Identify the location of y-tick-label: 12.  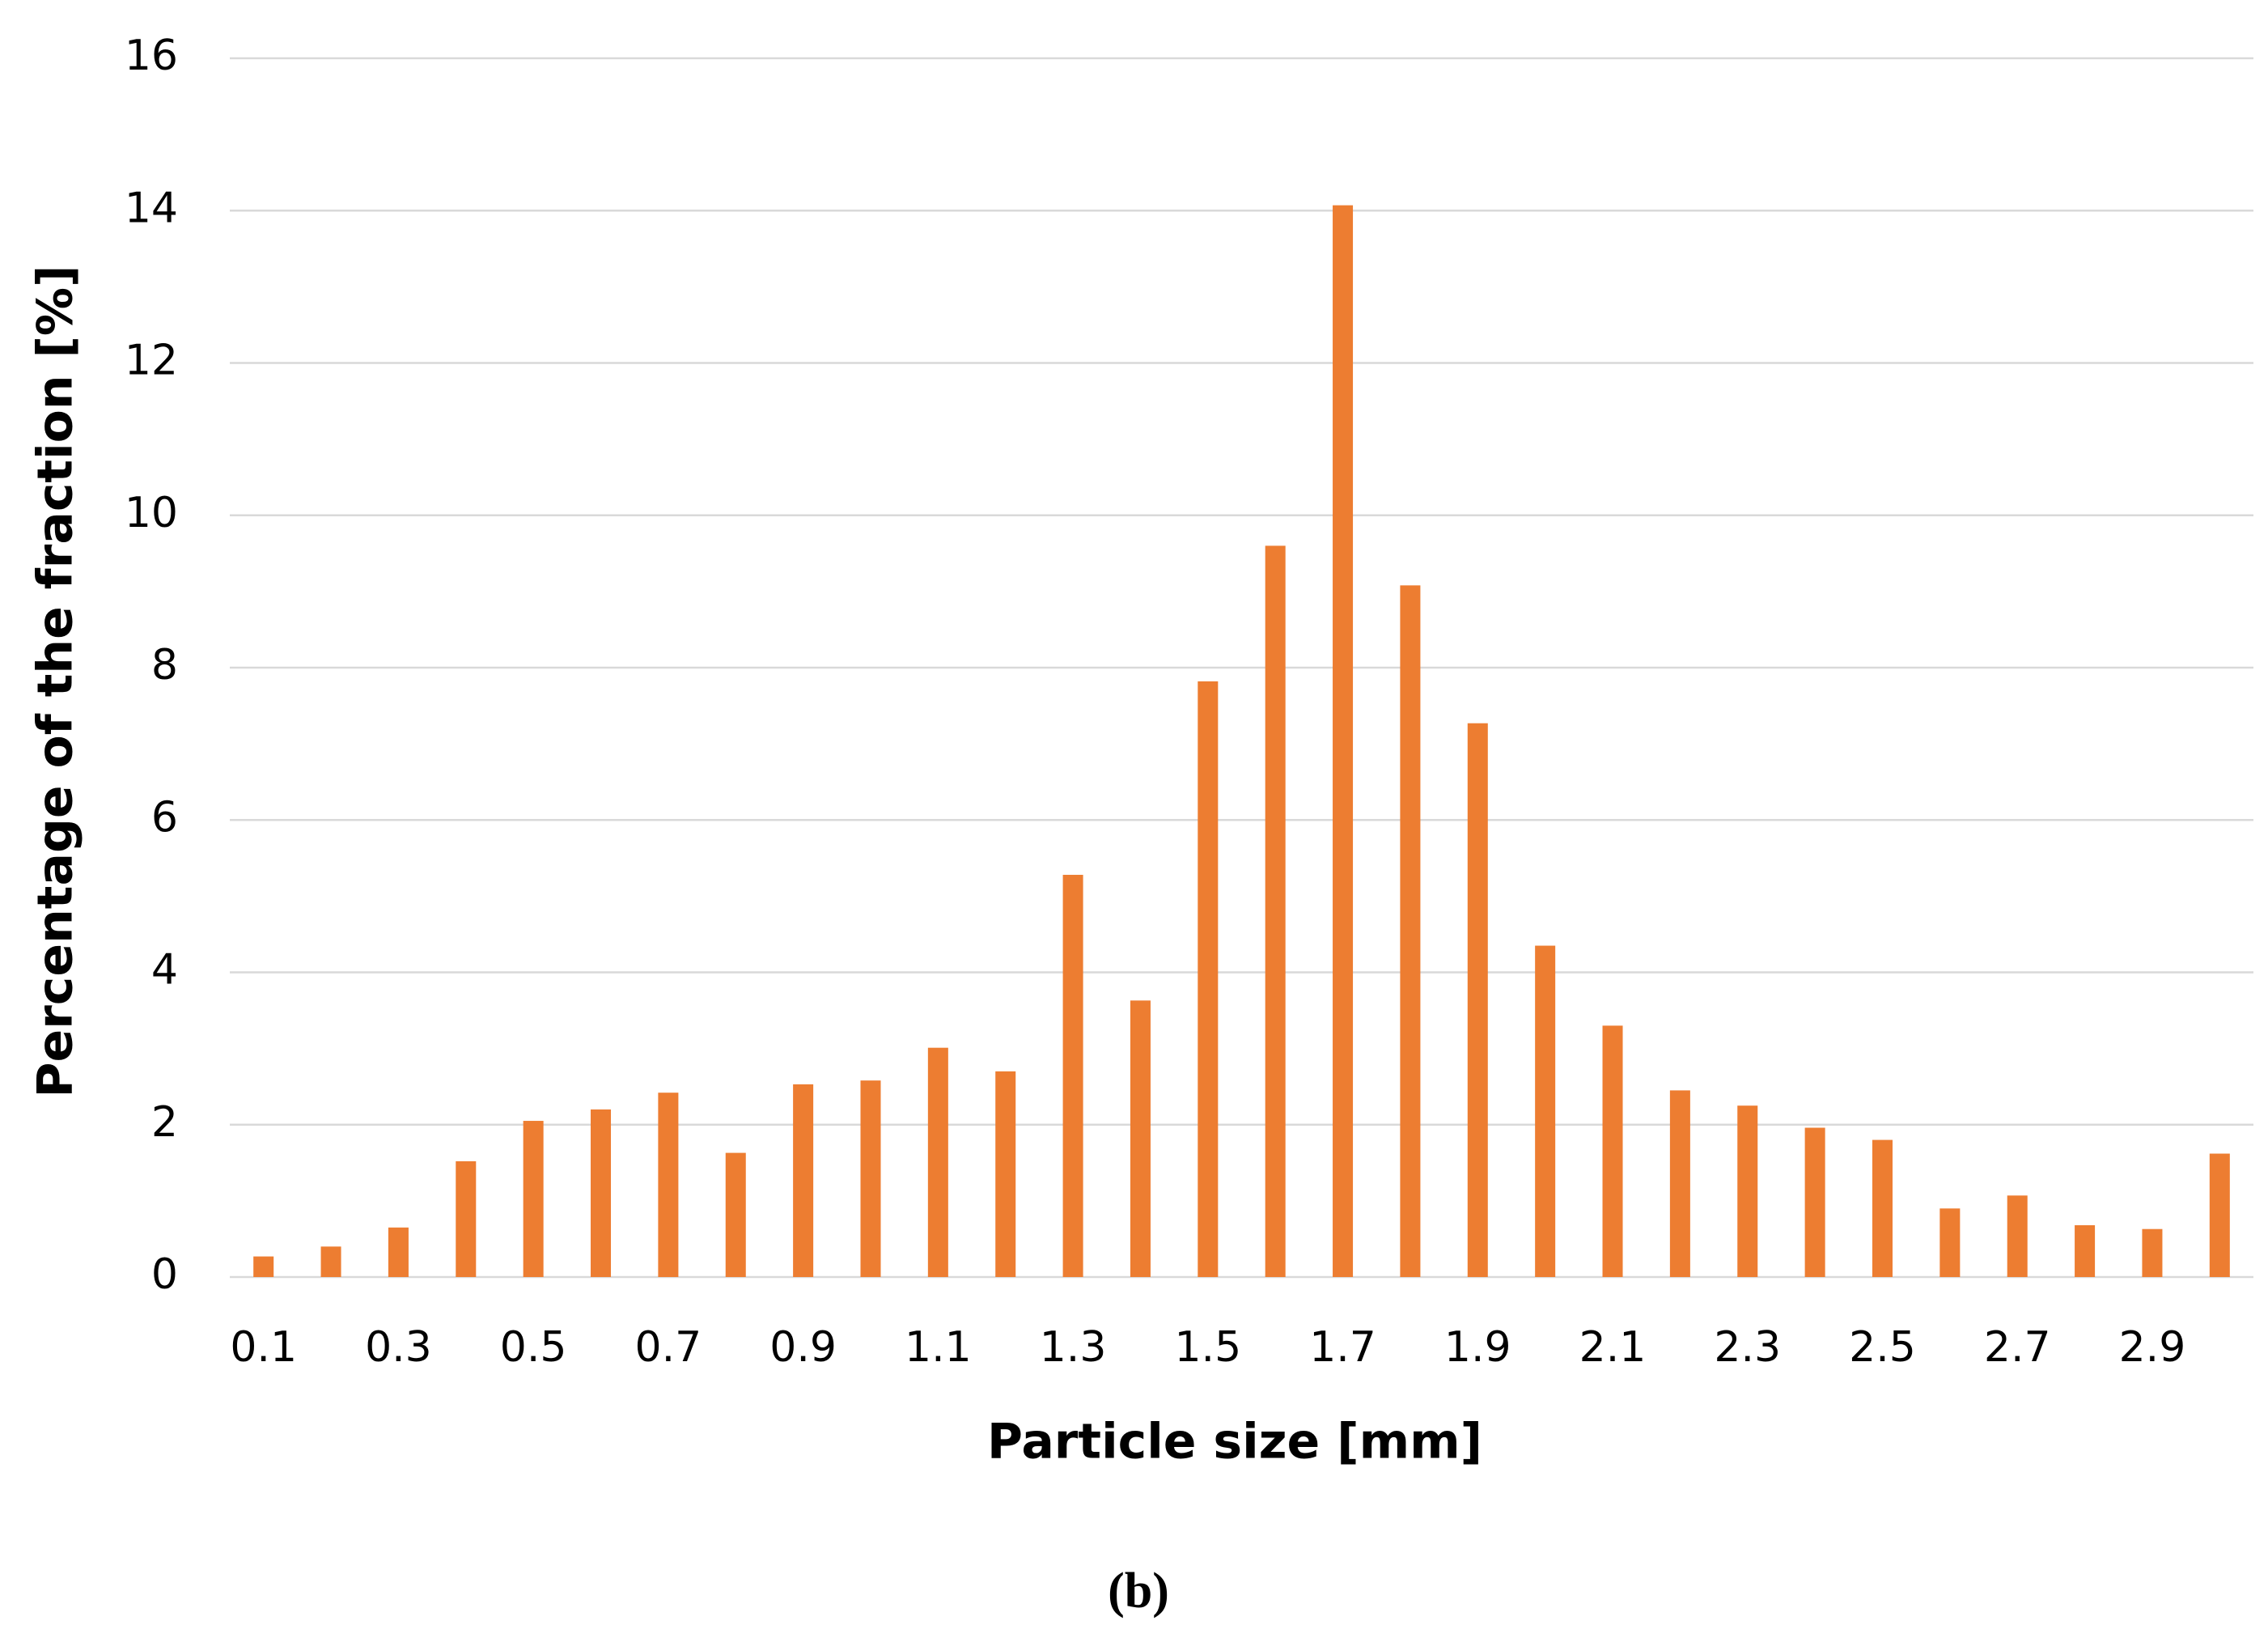
(152, 361).